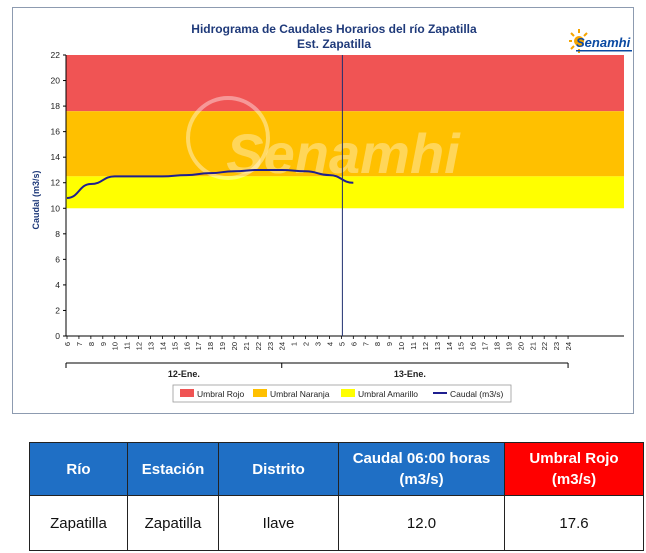 The width and height of the screenshot is (646, 553). What do you see at coordinates (294, 344) in the screenshot?
I see `x-tick-label: 1` at bounding box center [294, 344].